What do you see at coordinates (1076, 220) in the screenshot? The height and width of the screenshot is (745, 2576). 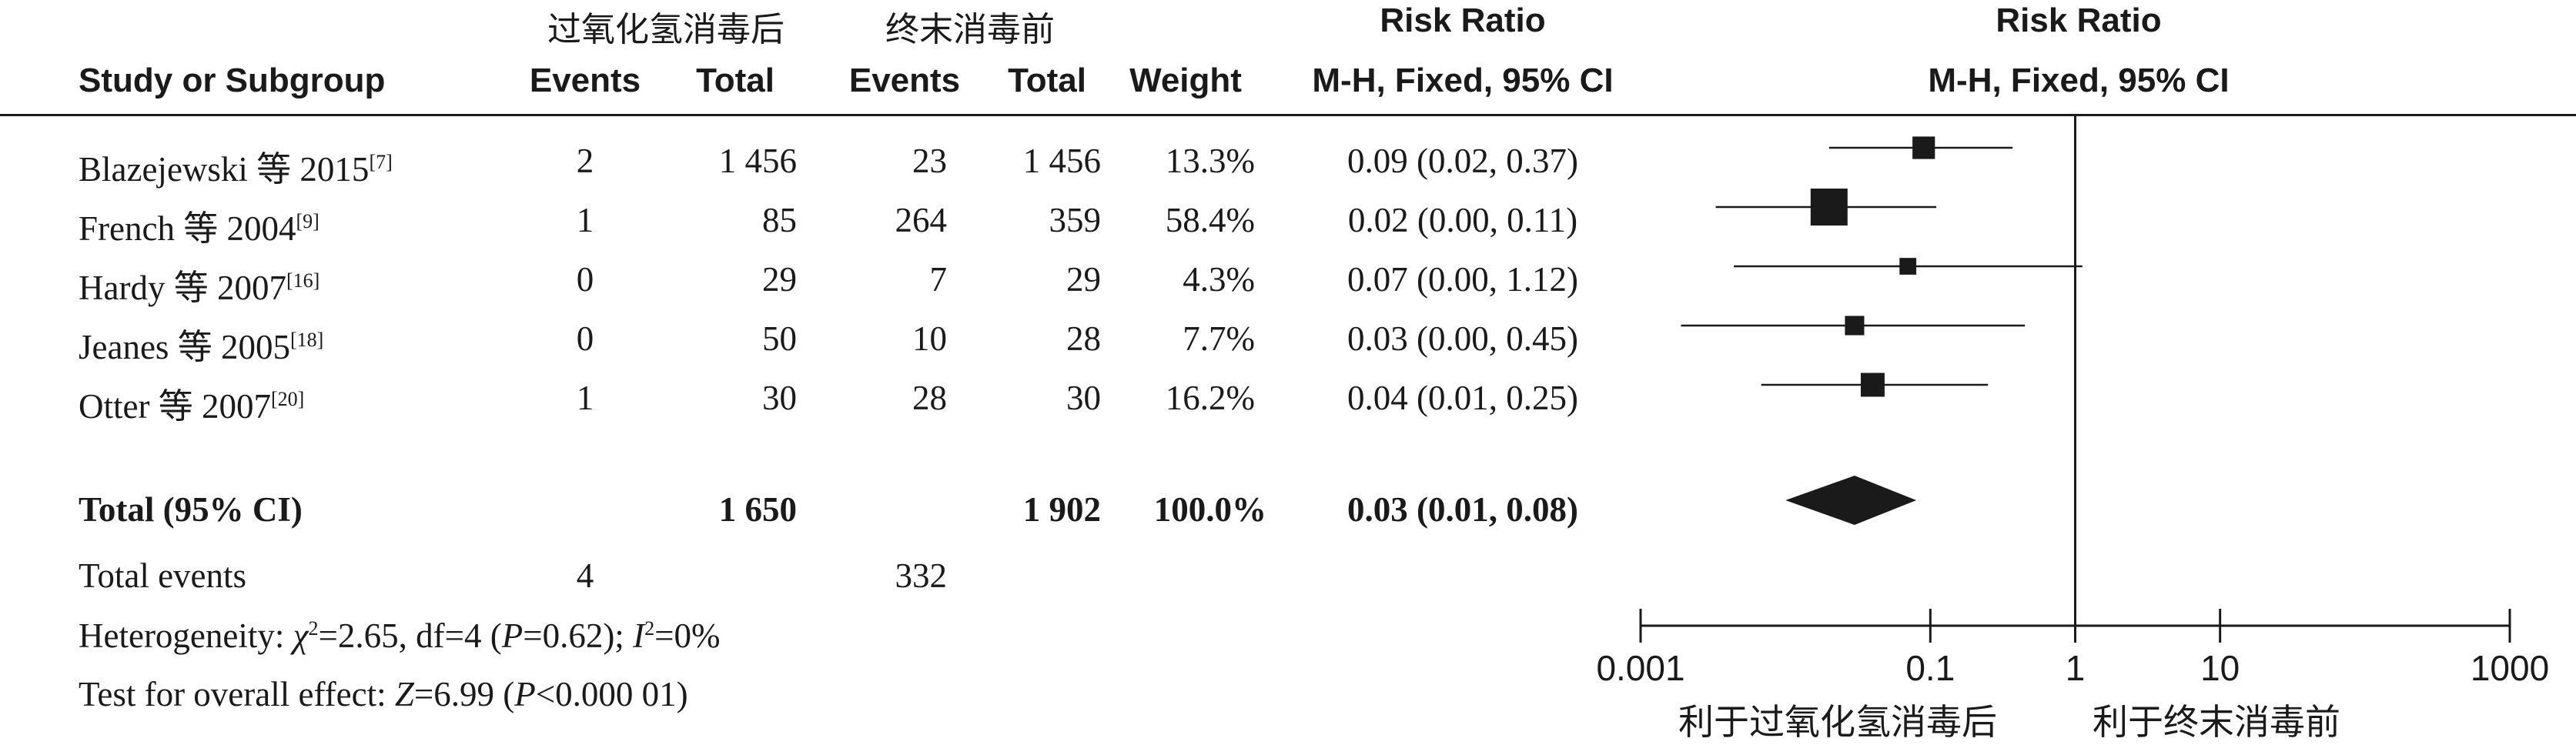 I see `study-total2: 359` at bounding box center [1076, 220].